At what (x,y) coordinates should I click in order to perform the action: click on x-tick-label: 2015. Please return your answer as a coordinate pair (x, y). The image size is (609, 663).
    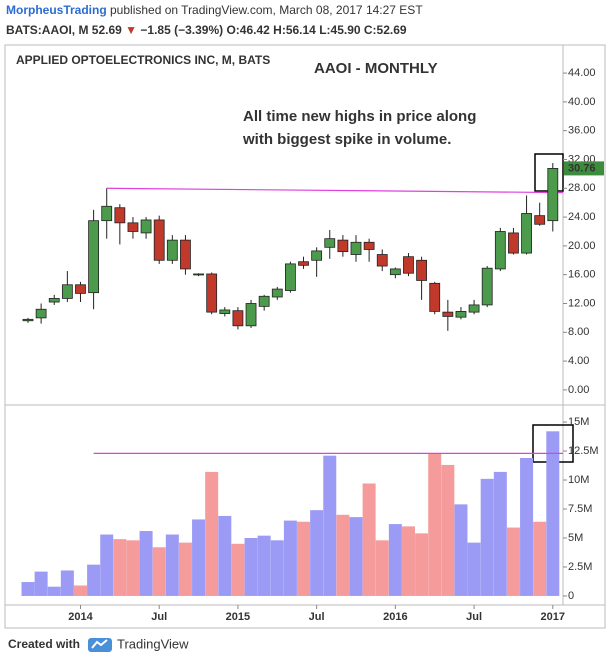
    Looking at the image, I should click on (238, 617).